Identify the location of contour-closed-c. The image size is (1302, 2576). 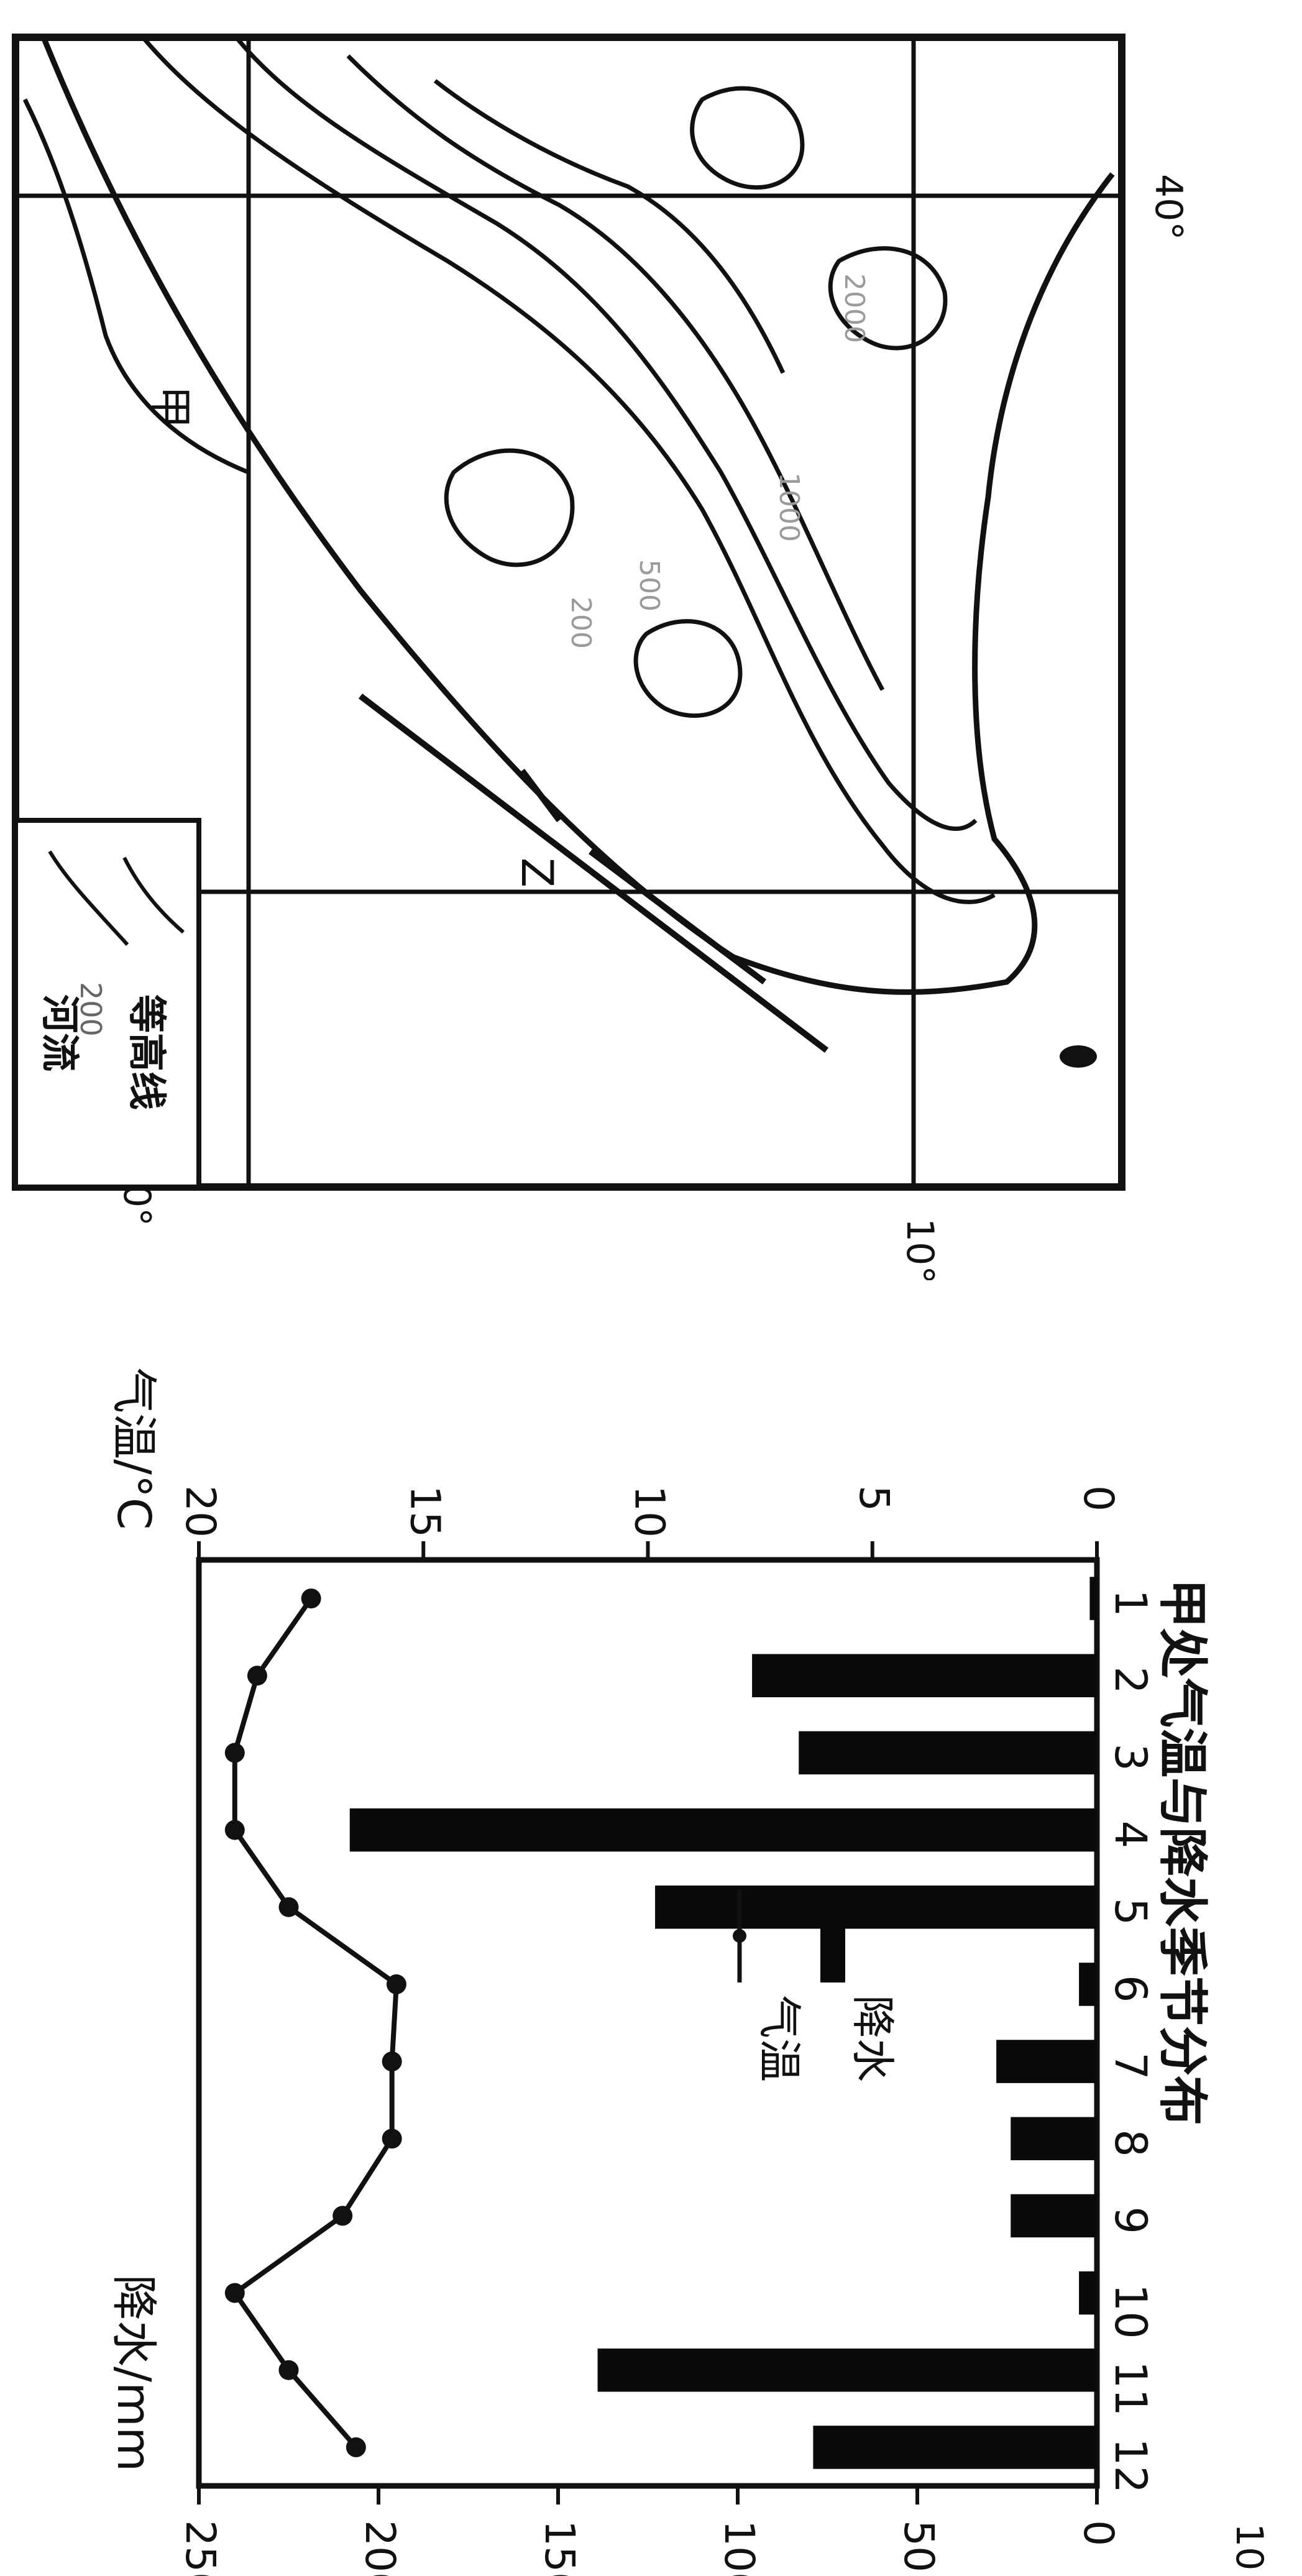
(888, 298).